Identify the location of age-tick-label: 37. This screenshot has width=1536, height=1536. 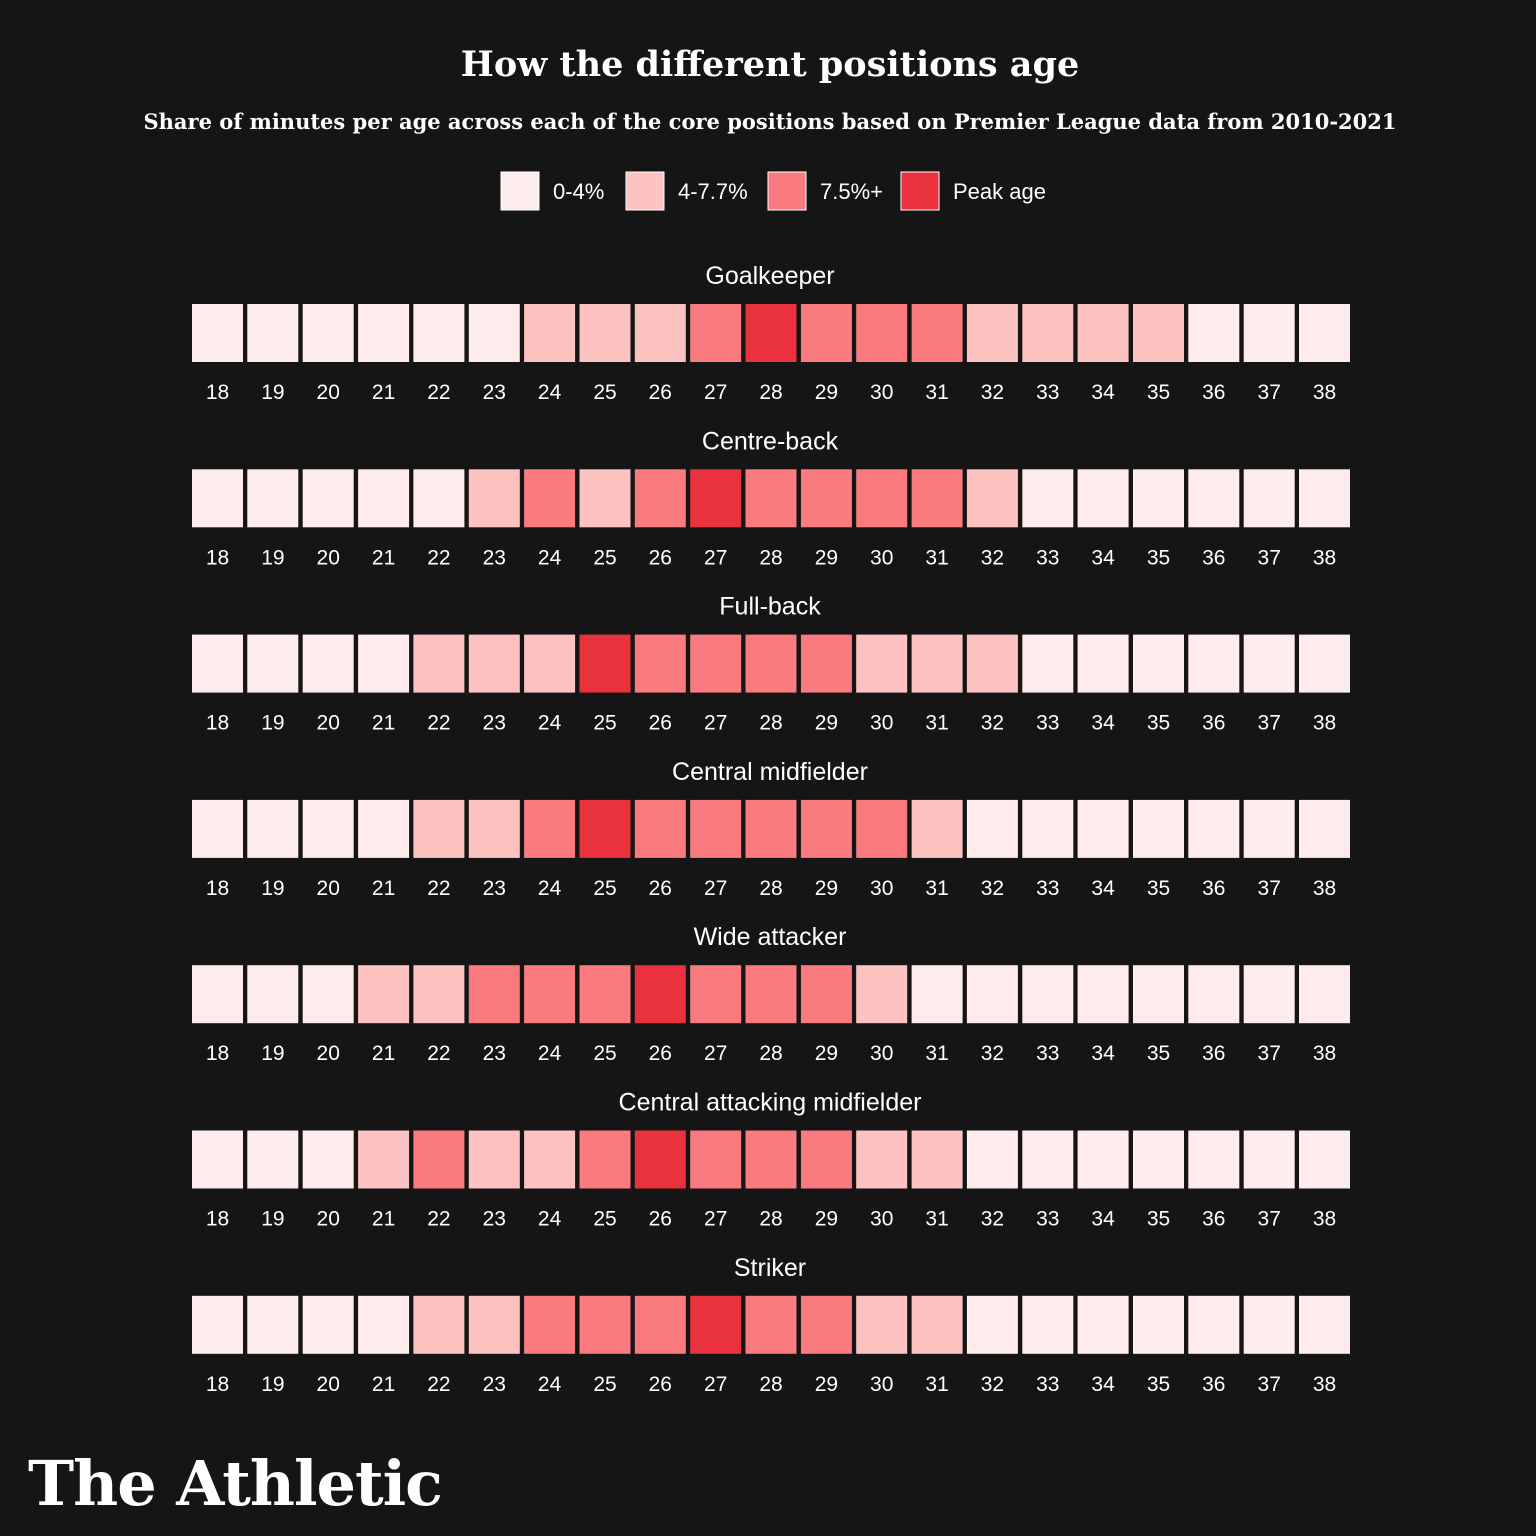
(1269, 1053).